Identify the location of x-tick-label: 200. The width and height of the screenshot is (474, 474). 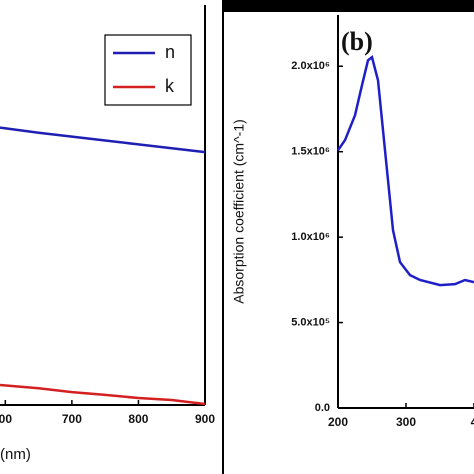
(338, 422).